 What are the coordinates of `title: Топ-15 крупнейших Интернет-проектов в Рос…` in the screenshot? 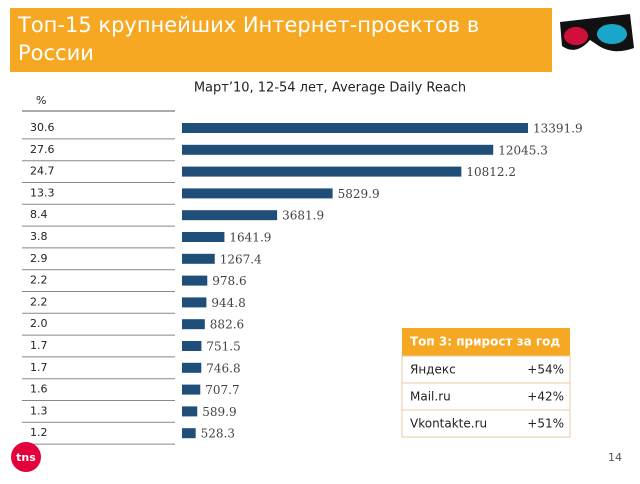 It's located at (248, 39).